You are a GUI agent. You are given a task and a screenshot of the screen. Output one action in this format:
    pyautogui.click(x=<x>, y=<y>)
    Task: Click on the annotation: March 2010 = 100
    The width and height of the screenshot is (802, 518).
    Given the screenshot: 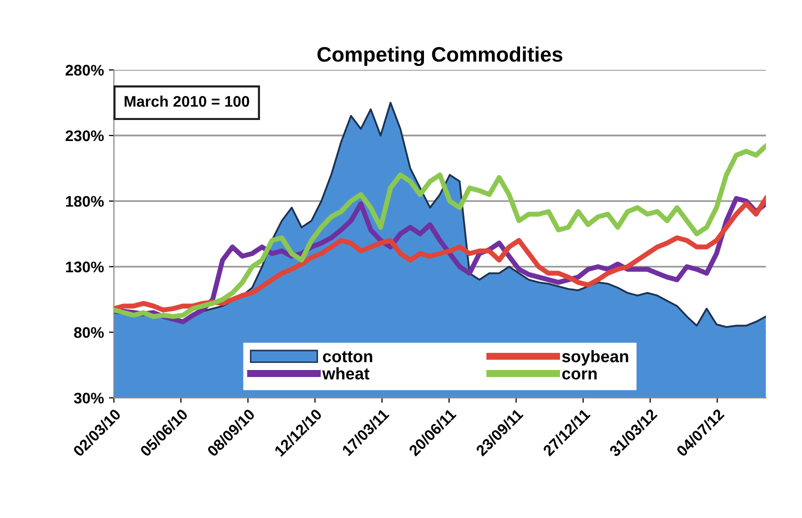 What is the action you would take?
    pyautogui.click(x=187, y=101)
    